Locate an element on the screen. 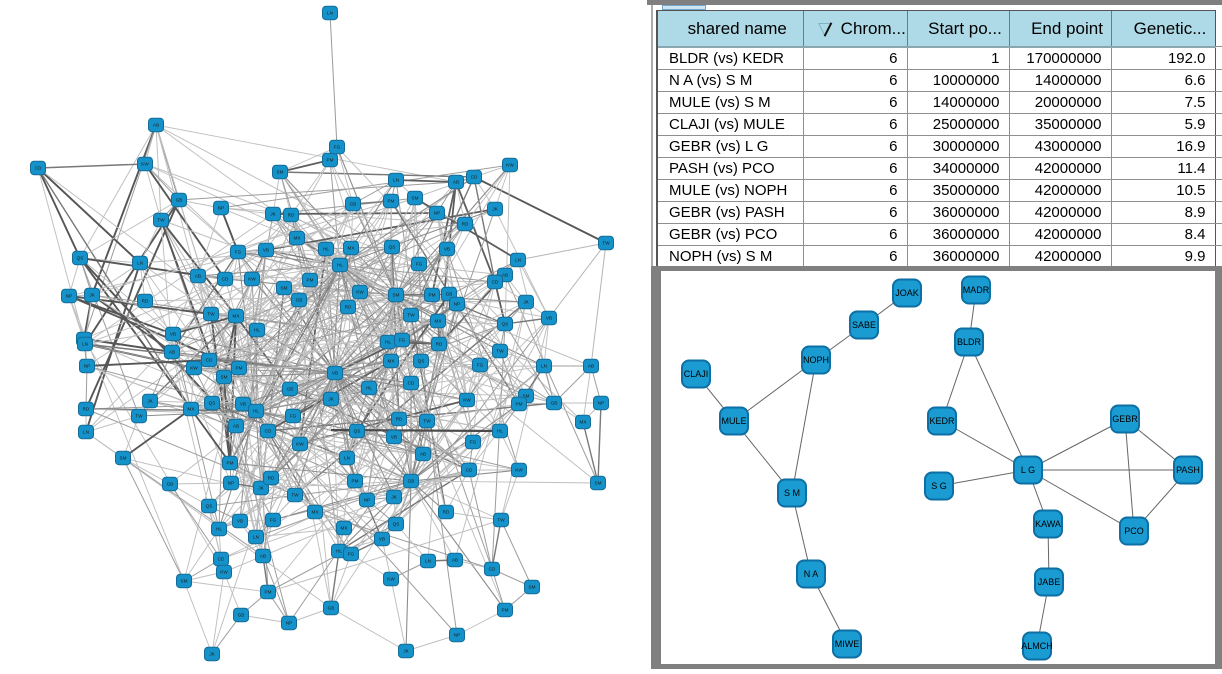 The width and height of the screenshot is (1222, 674). svg-text: KAWA is located at coordinates (1048, 524).